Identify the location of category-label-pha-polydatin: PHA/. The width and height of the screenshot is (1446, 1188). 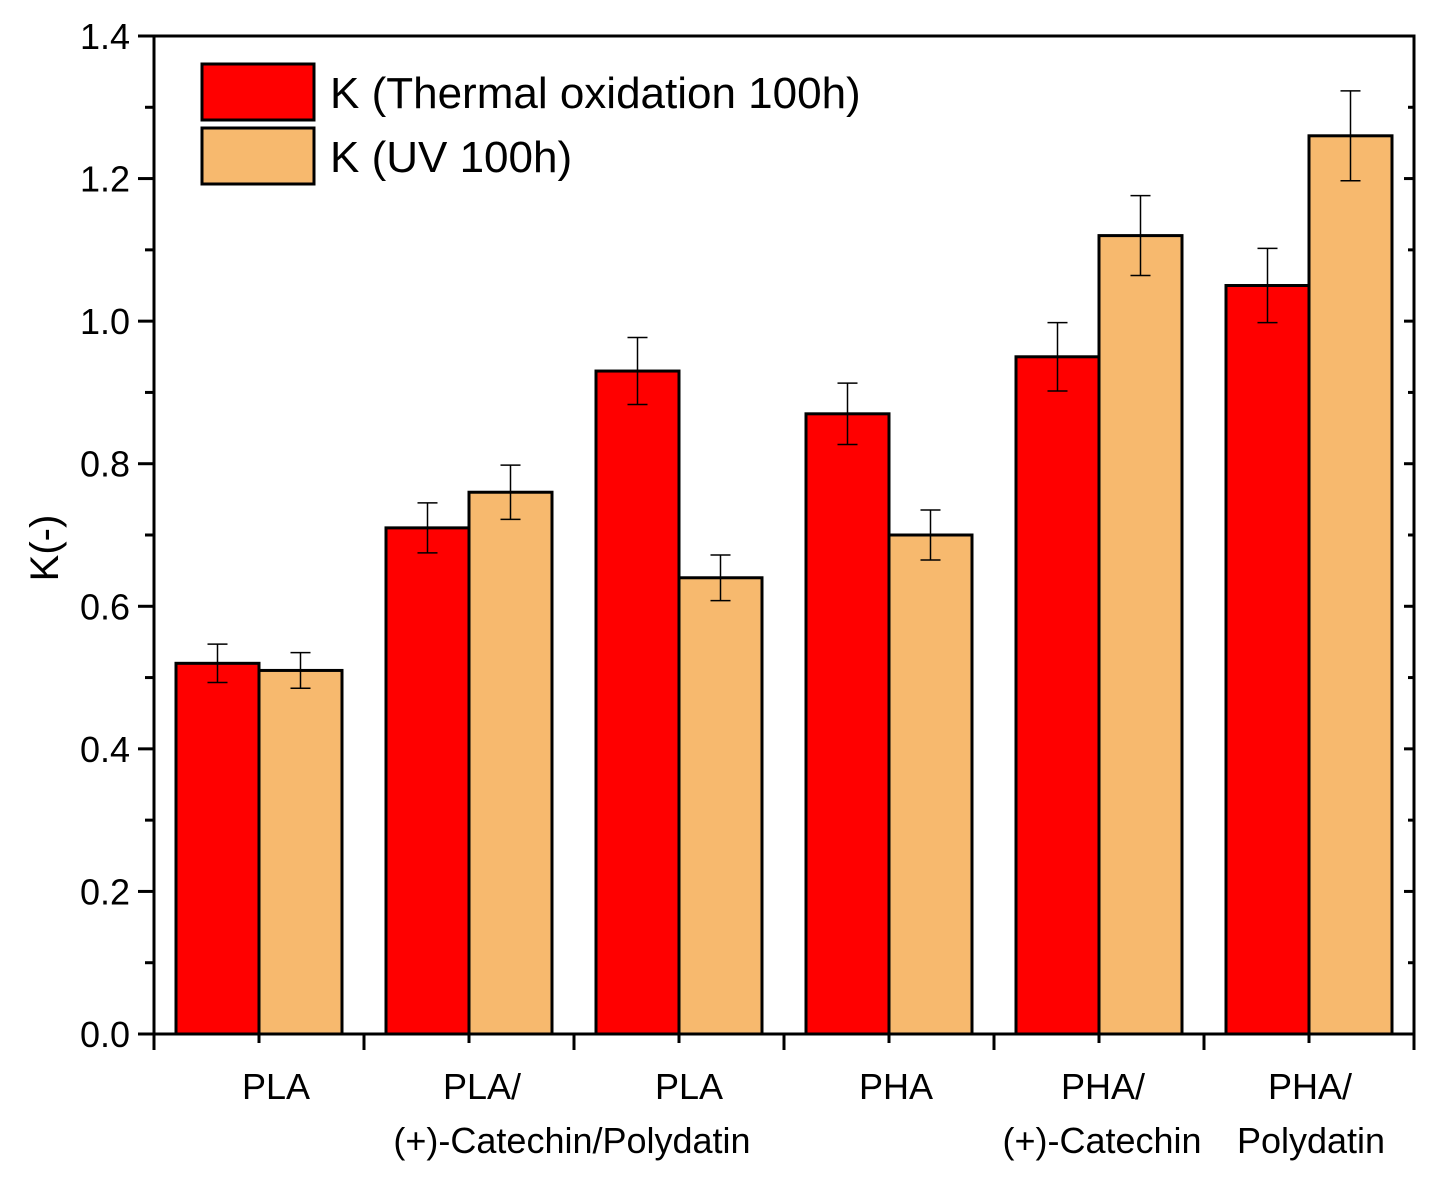
(1310, 1086).